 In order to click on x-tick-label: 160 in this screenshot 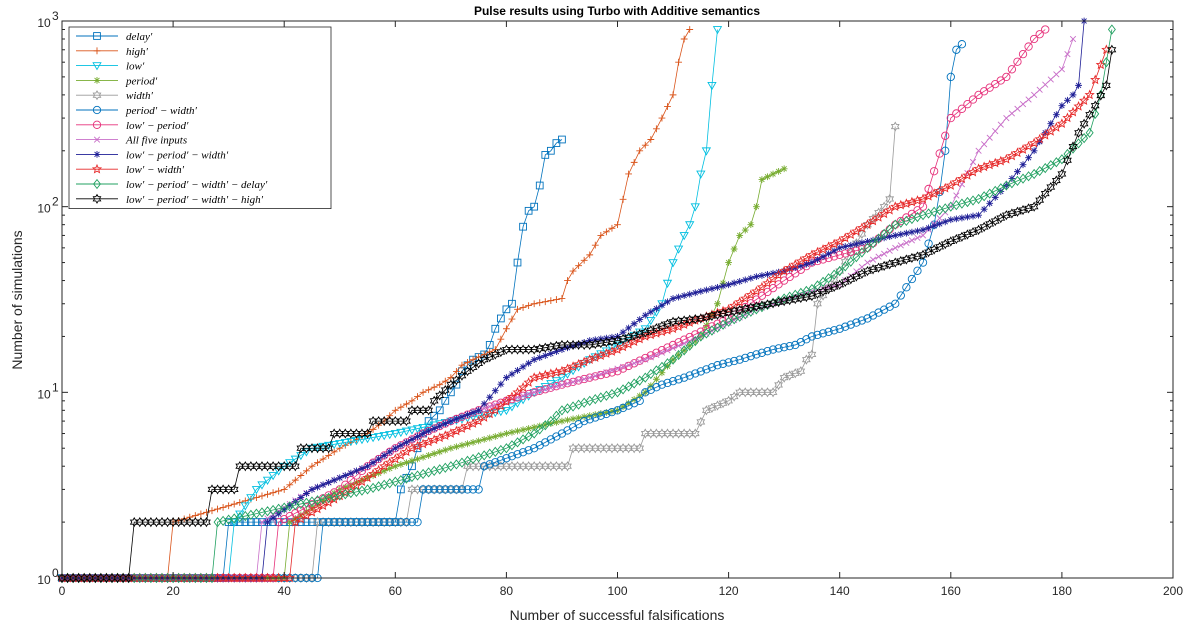, I will do `click(951, 591)`.